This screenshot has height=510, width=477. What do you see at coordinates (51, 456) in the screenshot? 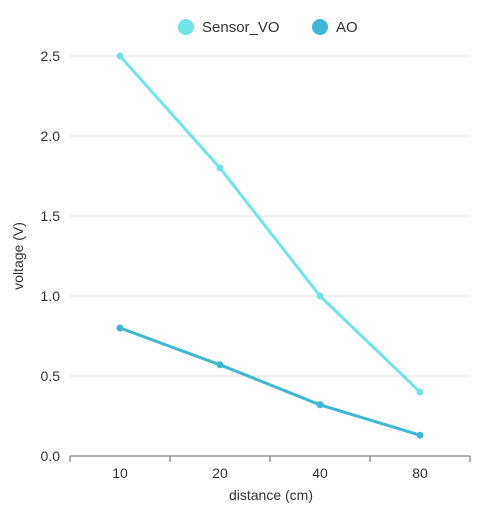
I see `y-tick-label: 0.0` at bounding box center [51, 456].